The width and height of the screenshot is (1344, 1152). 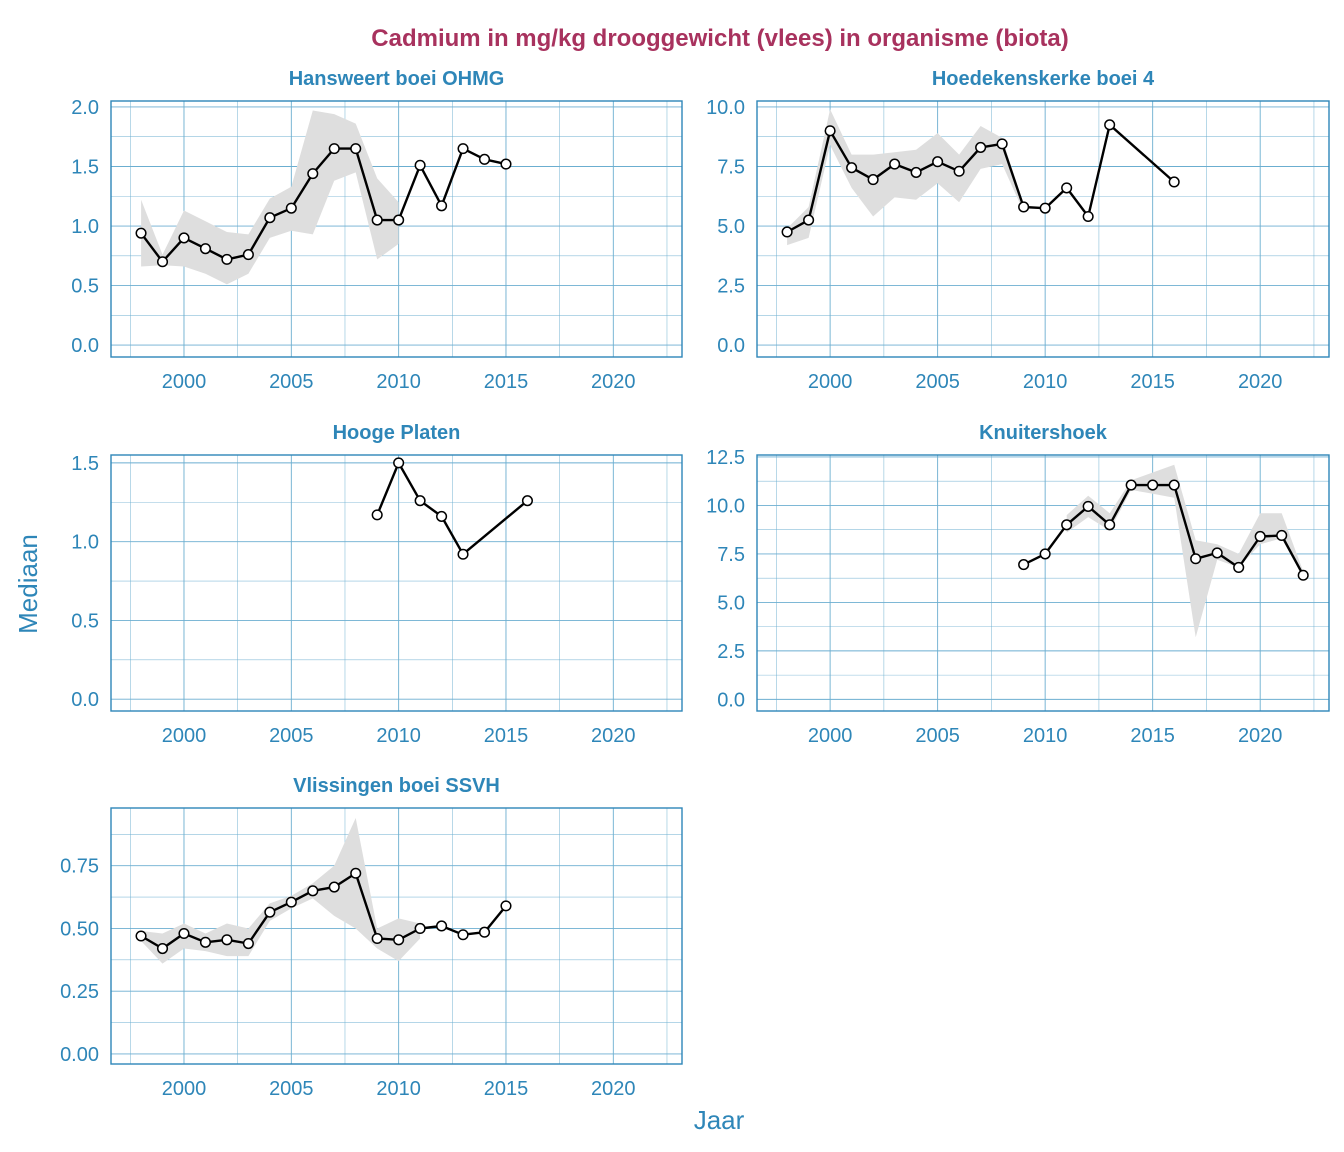 I want to click on panel-title: Hooge Platen, so click(x=397, y=433).